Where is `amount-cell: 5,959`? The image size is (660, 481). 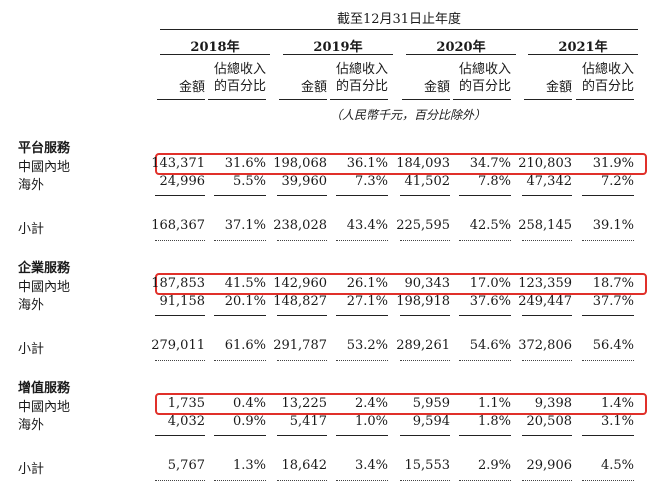 amount-cell: 5,959 is located at coordinates (431, 403).